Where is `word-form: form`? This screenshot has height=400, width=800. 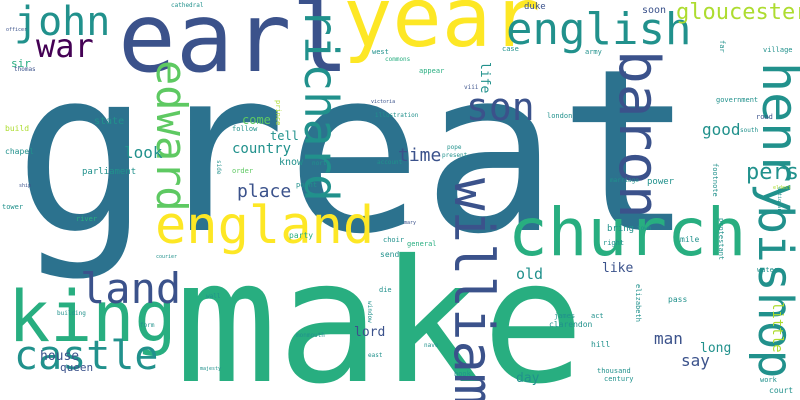 word-form: form is located at coordinates (147, 325).